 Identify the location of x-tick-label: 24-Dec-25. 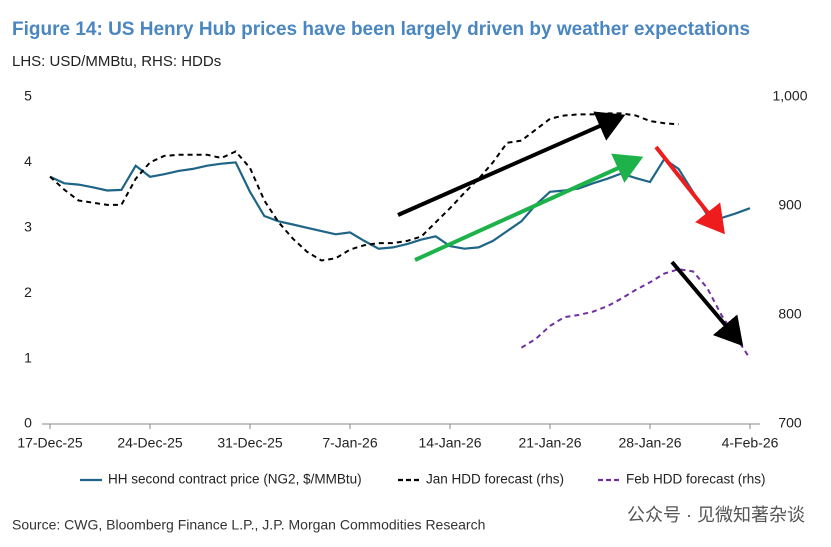
(150, 443).